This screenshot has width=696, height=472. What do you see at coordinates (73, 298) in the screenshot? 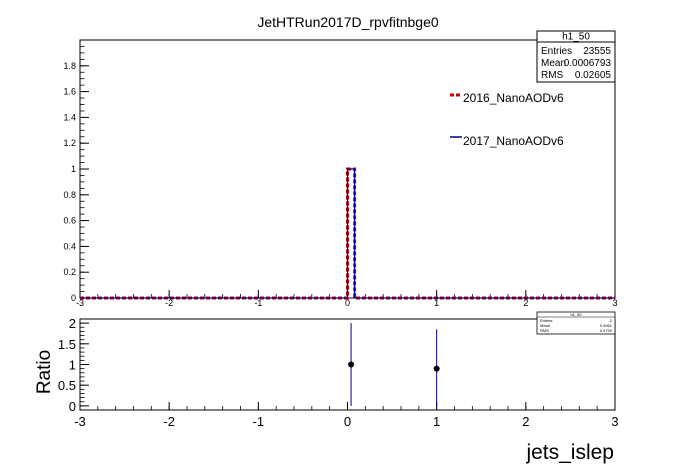
I see `y-tick-label: 0` at bounding box center [73, 298].